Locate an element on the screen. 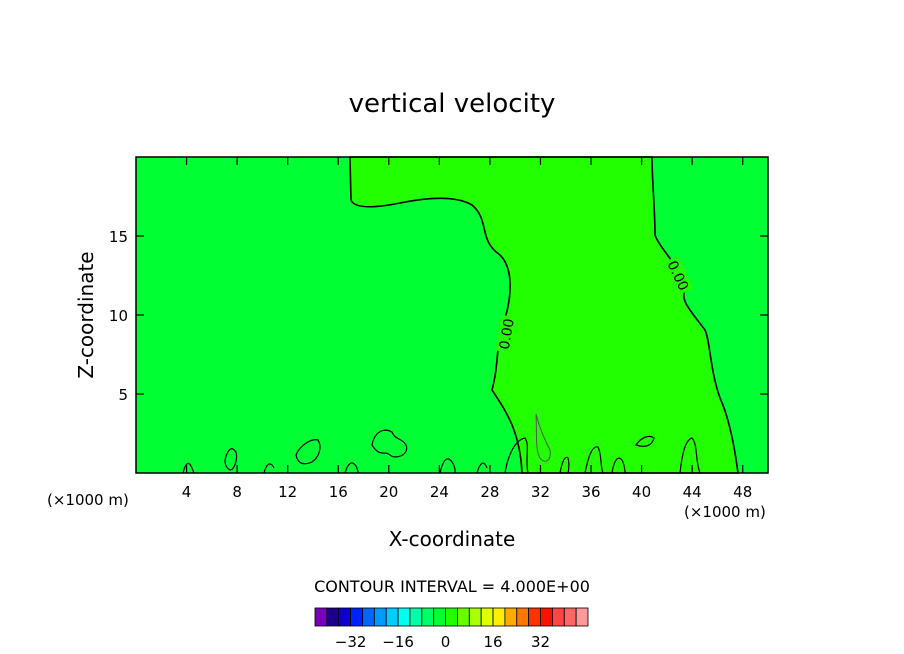 This screenshot has height=654, width=904. colorbar-tick-label: −16 is located at coordinates (398, 642).